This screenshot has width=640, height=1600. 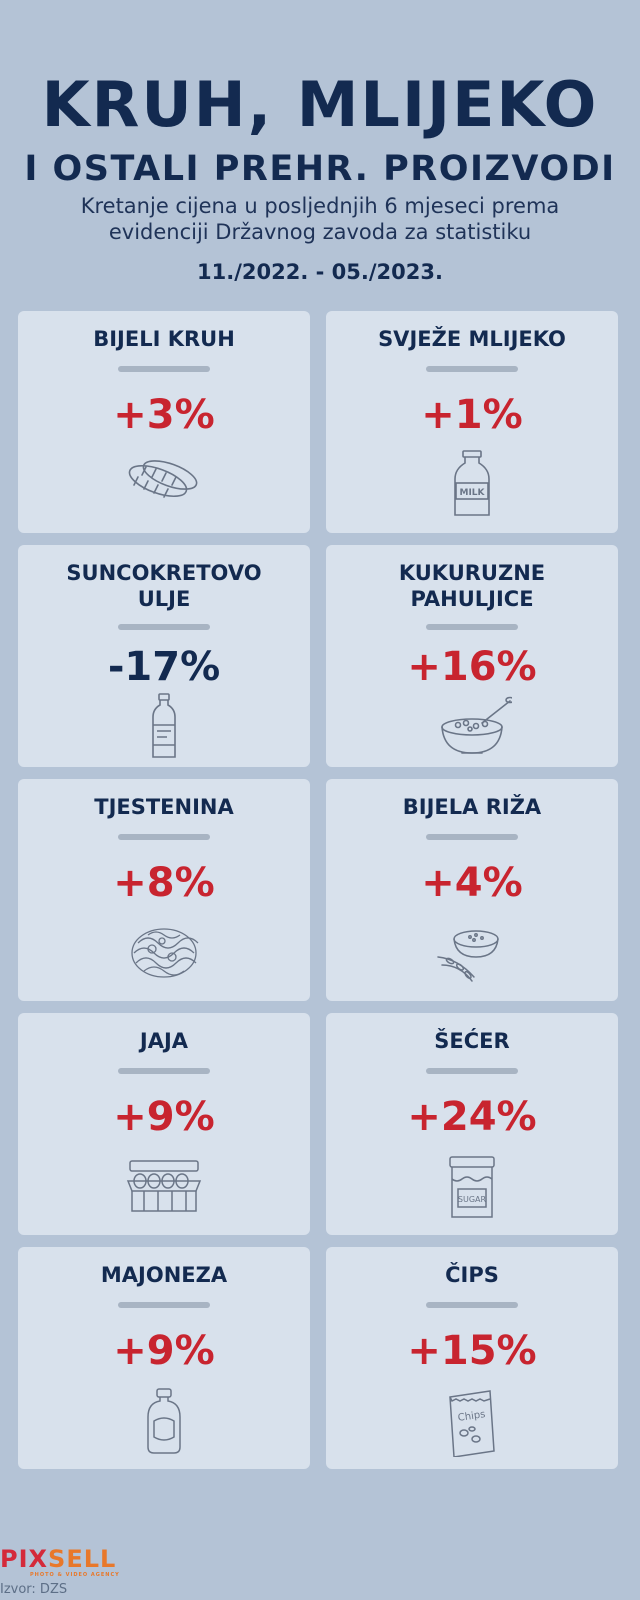 What do you see at coordinates (164, 1422) in the screenshot?
I see `mayonnaise-bottle-icon` at bounding box center [164, 1422].